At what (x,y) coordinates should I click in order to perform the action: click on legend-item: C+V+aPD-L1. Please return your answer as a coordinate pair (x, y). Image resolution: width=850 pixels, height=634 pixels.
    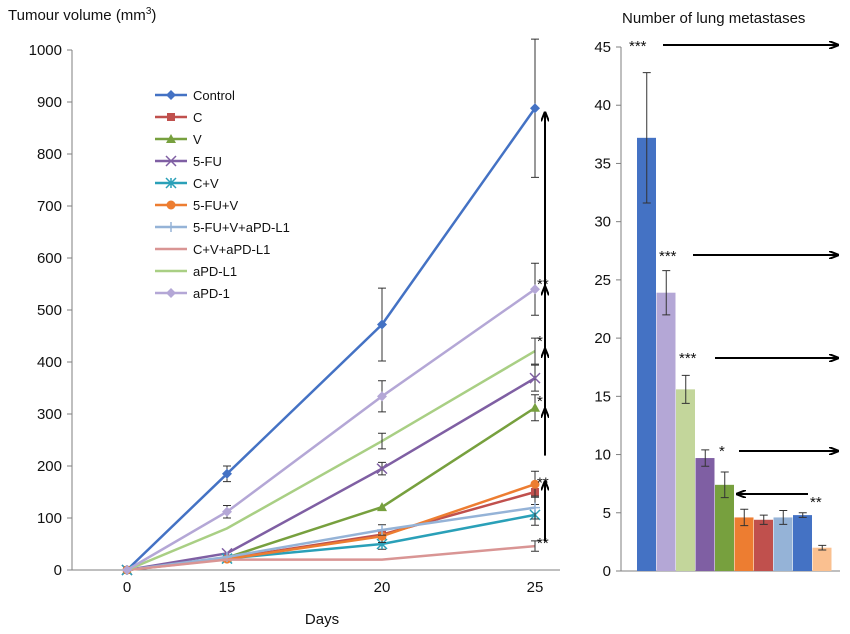
    Looking at the image, I should click on (212, 249).